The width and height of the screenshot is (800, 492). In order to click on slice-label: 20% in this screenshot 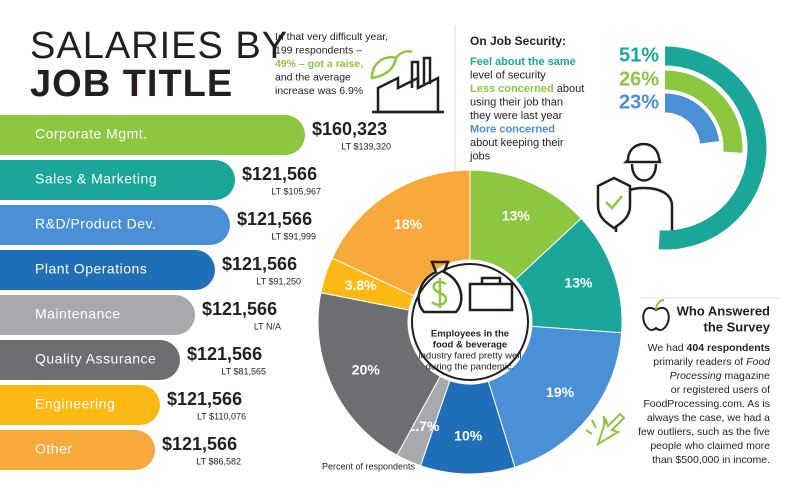, I will do `click(366, 369)`.